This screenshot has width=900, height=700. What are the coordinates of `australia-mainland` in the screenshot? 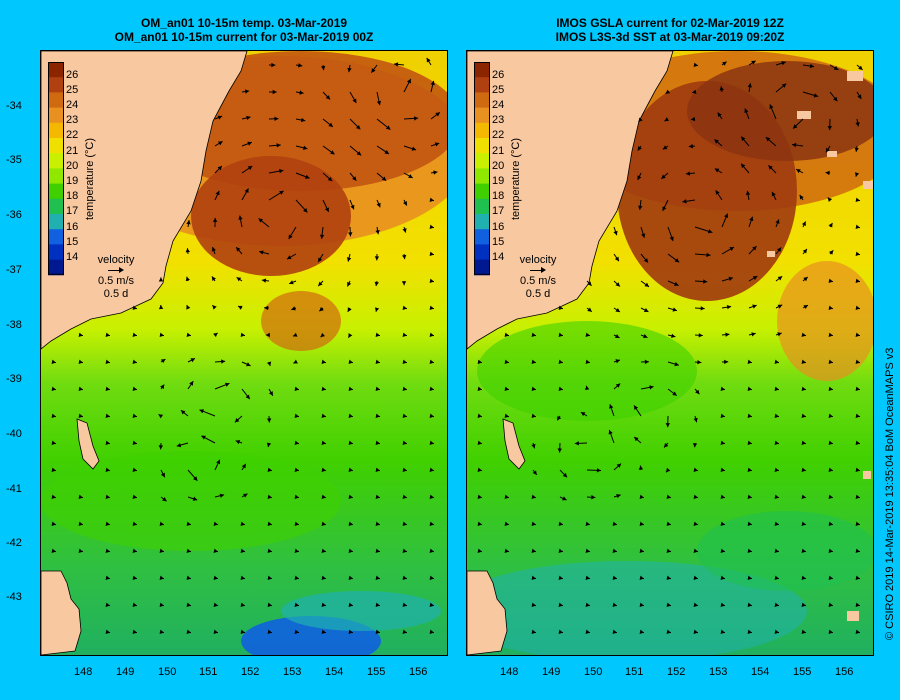 It's located at (144, 200).